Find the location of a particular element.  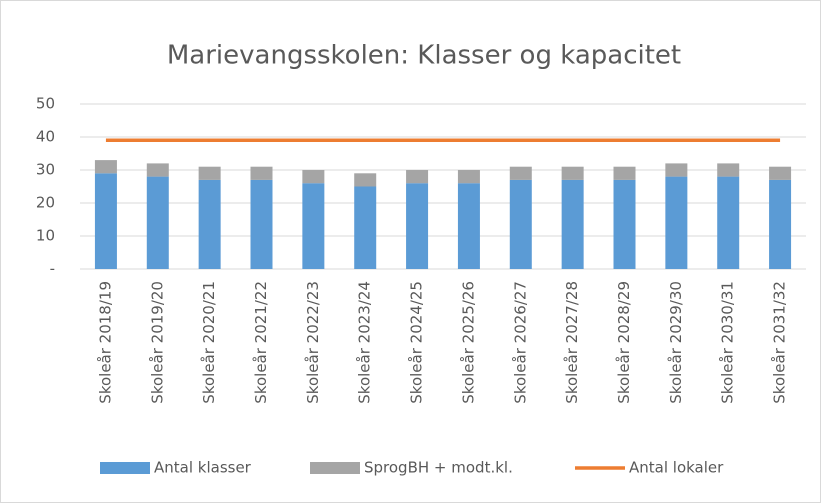

chart-title: Marievangsskolen: Klasser og kapacitet is located at coordinates (424, 56).